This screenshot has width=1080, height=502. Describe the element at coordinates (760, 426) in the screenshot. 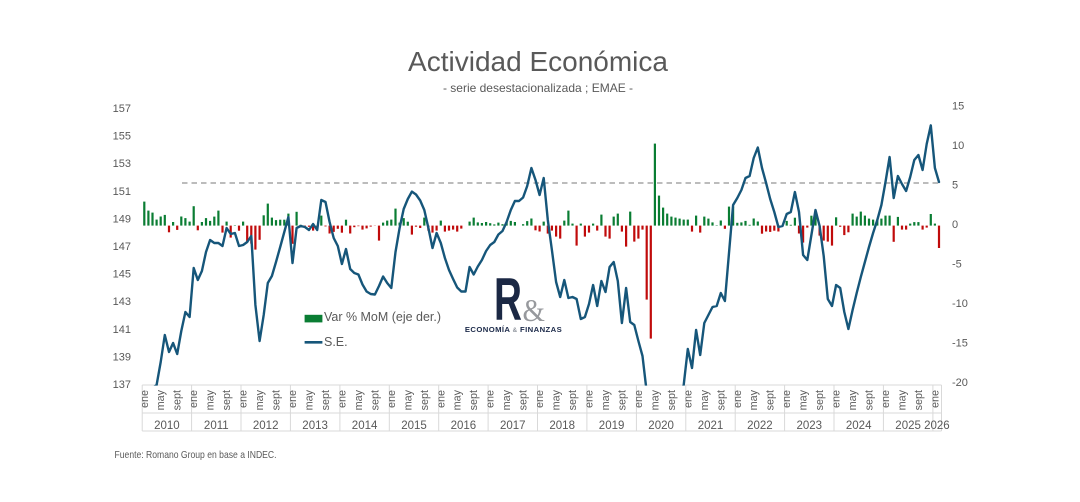

I see `svg-text: 2022` at that location.